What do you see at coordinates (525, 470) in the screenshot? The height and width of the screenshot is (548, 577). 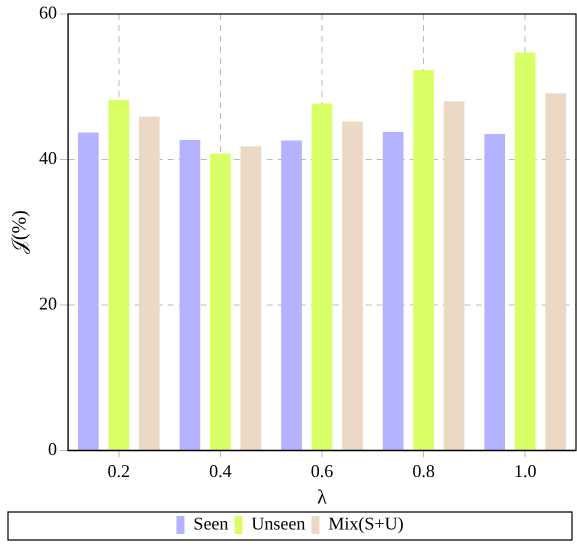 I see `x-tick-label: 1.0` at bounding box center [525, 470].